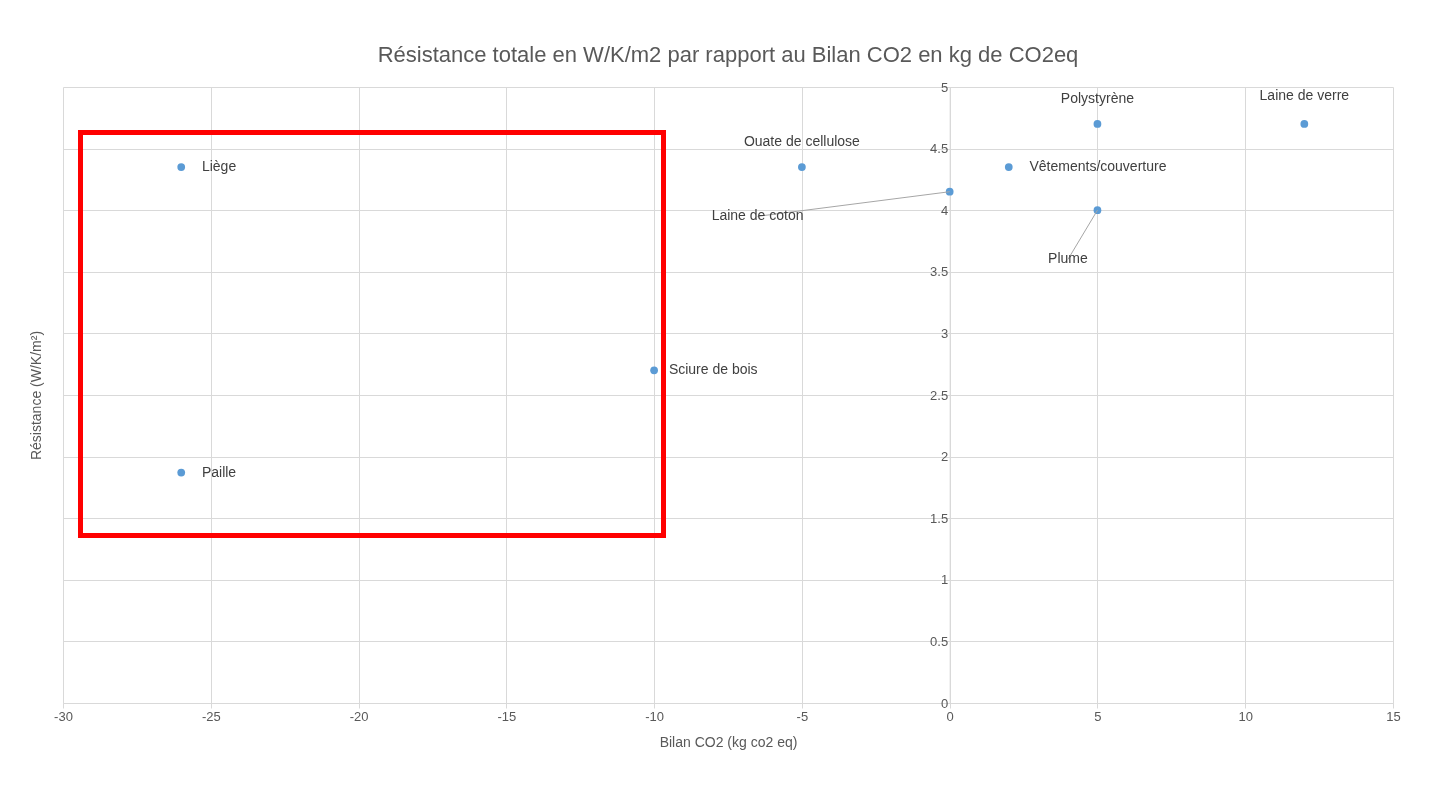  I want to click on y-tick-label: 2, so click(944, 457).